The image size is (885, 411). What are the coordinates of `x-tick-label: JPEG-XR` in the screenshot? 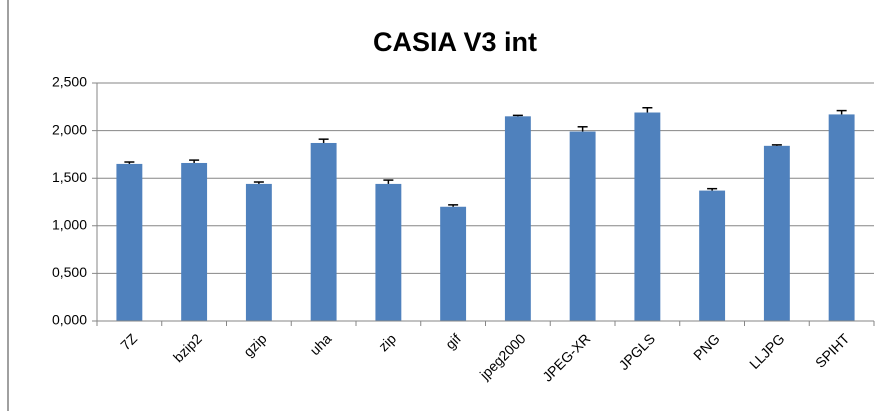 It's located at (566, 357).